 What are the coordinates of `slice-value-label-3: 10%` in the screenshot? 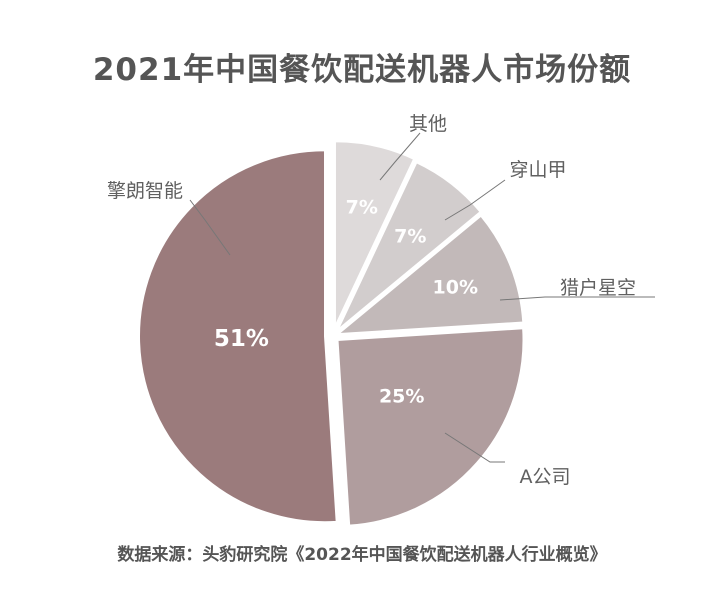 It's located at (455, 288).